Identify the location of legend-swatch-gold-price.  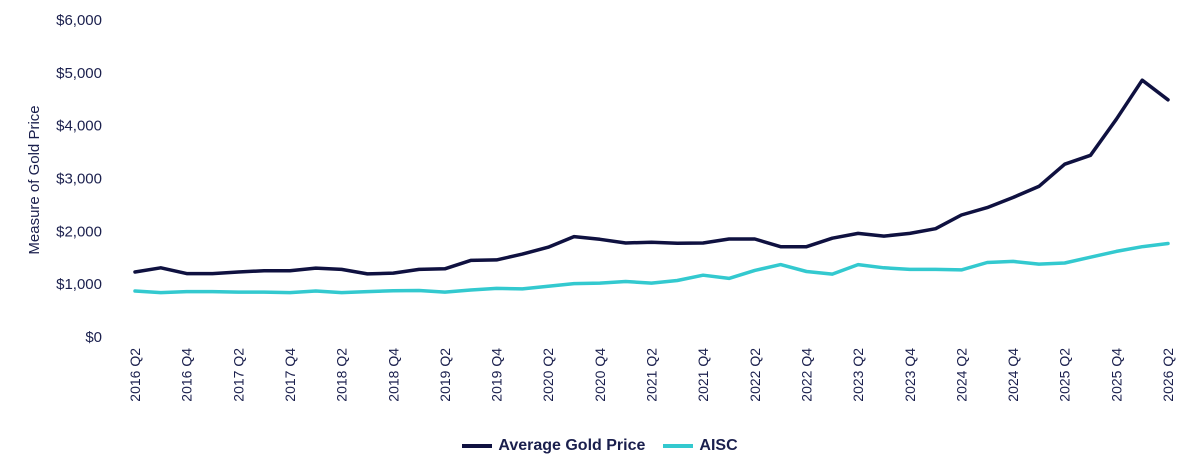
(477, 446).